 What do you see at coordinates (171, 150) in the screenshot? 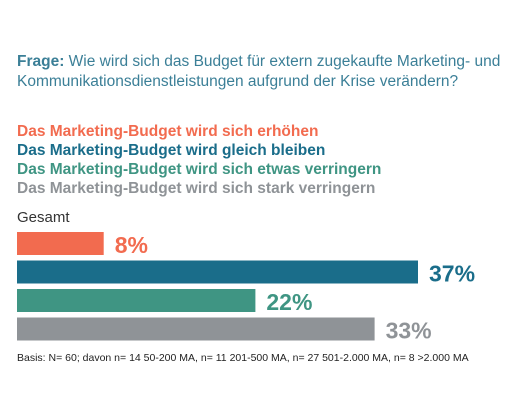
I see `legend-entry-gleich: Das Marketing-Budget wird gleich bleiben` at bounding box center [171, 150].